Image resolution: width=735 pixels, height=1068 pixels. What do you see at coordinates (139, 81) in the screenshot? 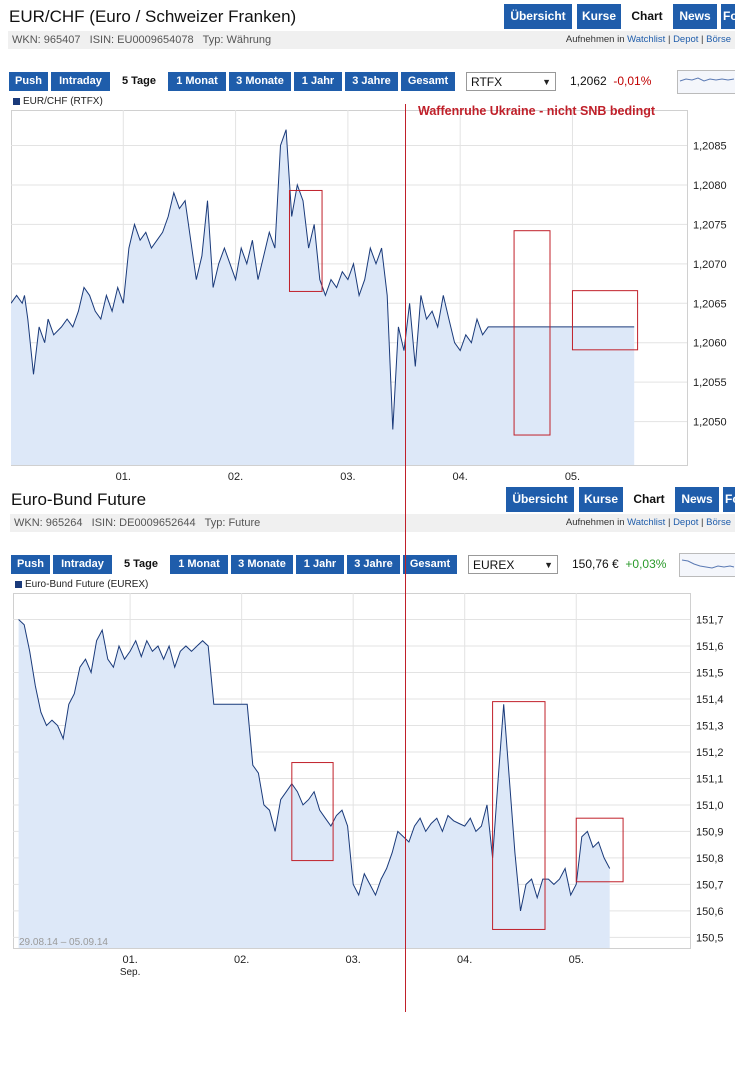
I see `panel1-range-5days: 5 Tage` at bounding box center [139, 81].